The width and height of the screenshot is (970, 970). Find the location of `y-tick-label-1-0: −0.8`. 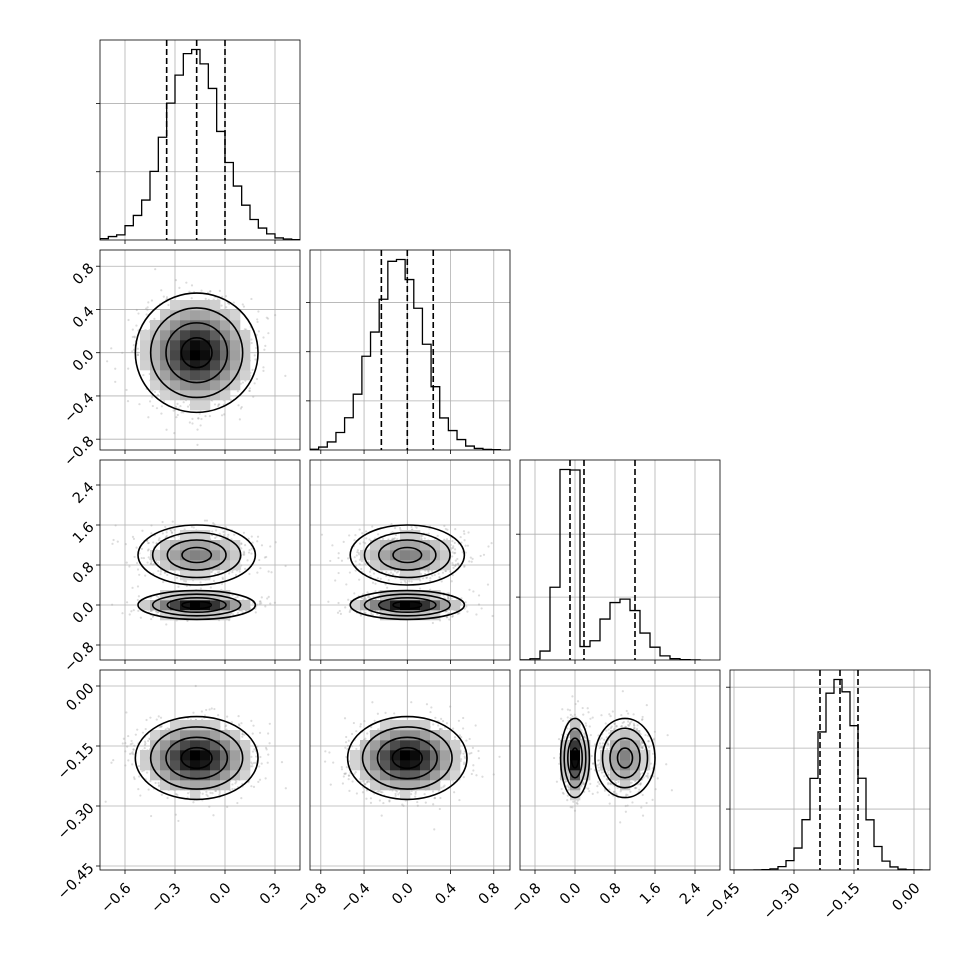

y-tick-label-1-0: −0.8 is located at coordinates (79, 452).